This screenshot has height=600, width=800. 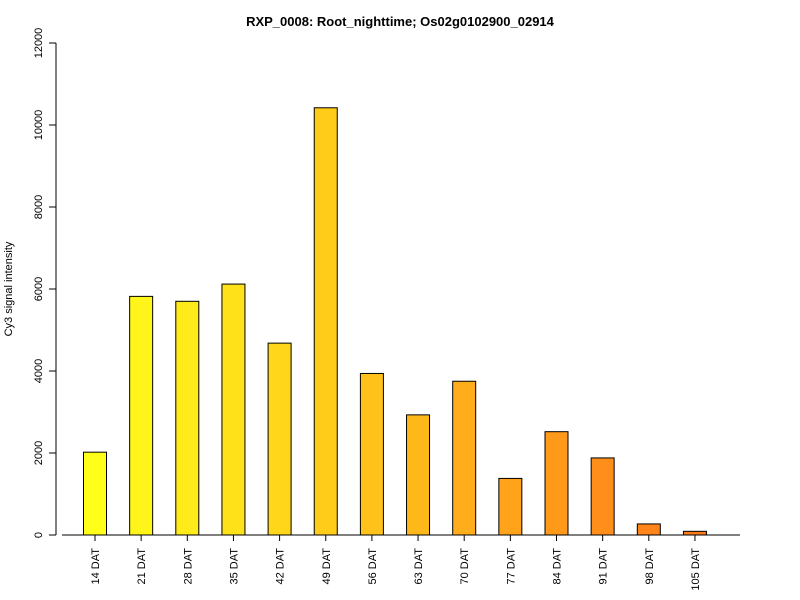 I want to click on y-tick-label: 12000, so click(x=39, y=43).